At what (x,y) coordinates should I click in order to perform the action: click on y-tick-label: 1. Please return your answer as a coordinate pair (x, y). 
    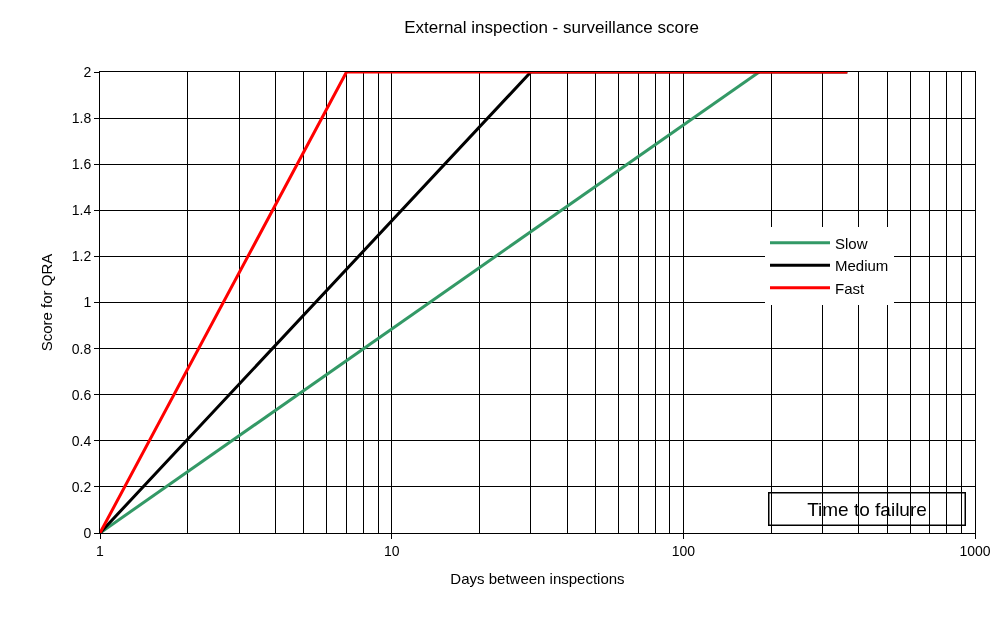
    Looking at the image, I should click on (87, 302).